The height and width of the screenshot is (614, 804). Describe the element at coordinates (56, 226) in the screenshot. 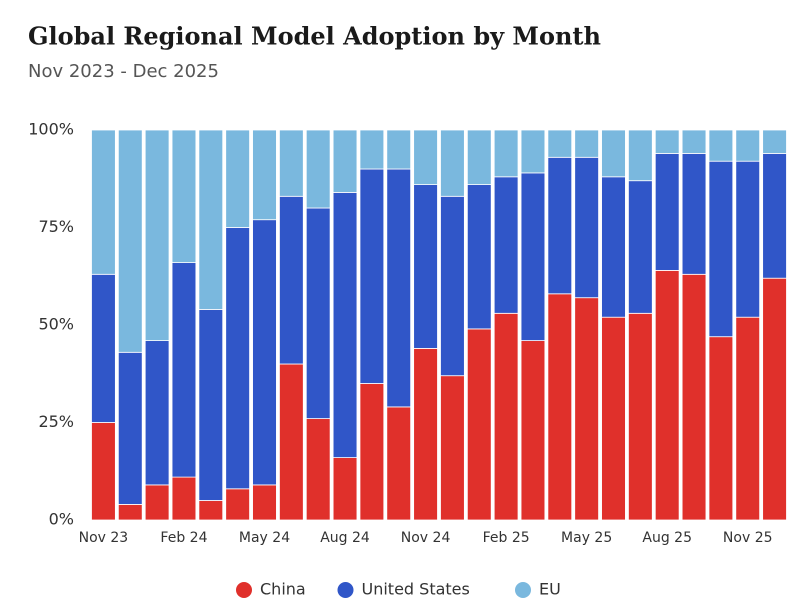

I see `y-tick-label: 75%` at that location.